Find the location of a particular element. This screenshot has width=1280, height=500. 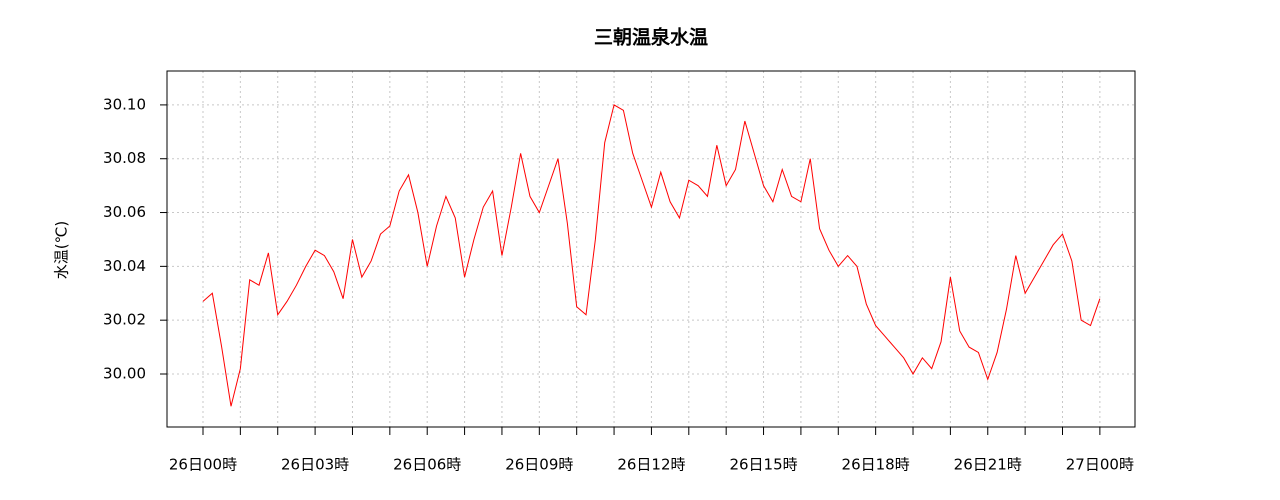

x-tick-label: 26日00時 is located at coordinates (203, 465).